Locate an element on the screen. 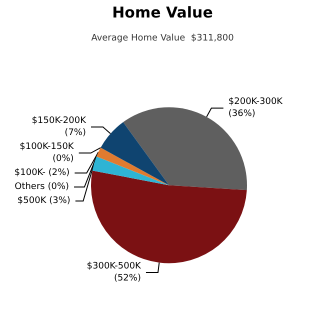 The width and height of the screenshot is (325, 325). legend-label: $100K-150K is located at coordinates (47, 147).